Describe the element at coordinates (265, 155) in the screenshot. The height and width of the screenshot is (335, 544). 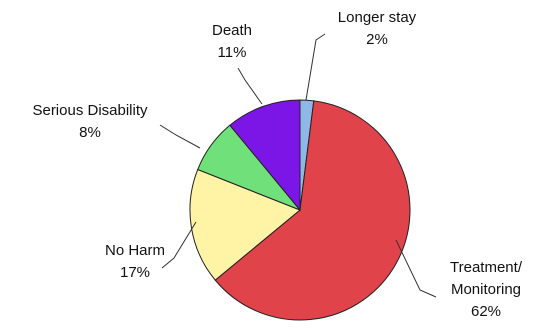
I see `pie-slice-death` at that location.